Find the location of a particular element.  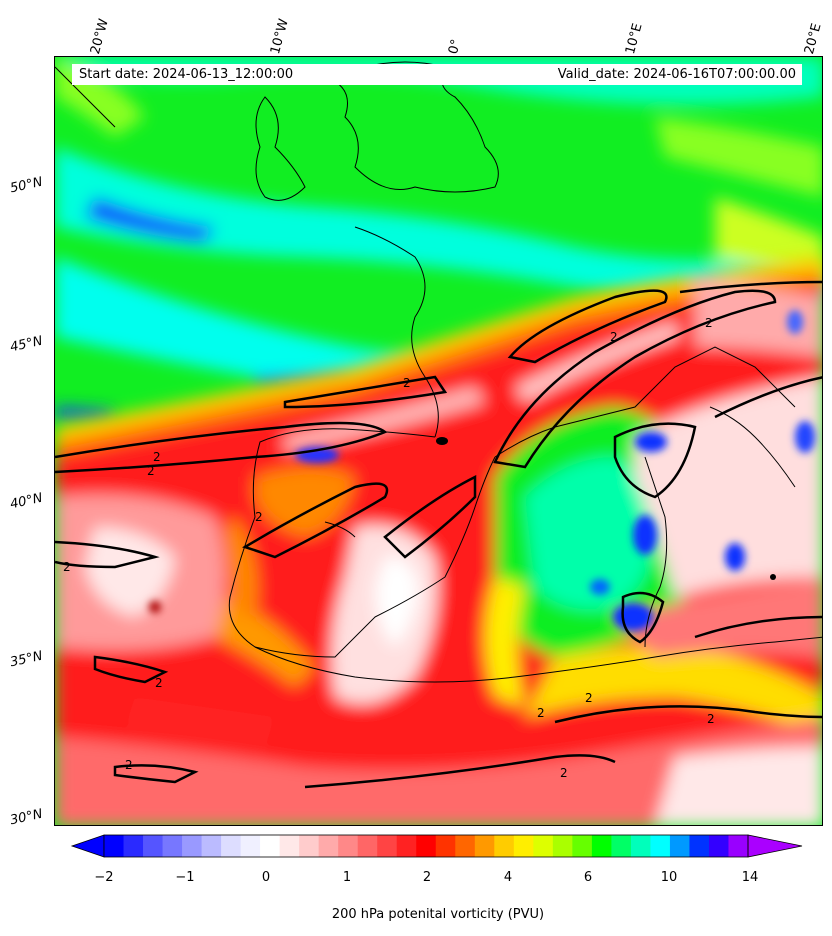

lon-label-20w: 20°W is located at coordinates (100, 36).